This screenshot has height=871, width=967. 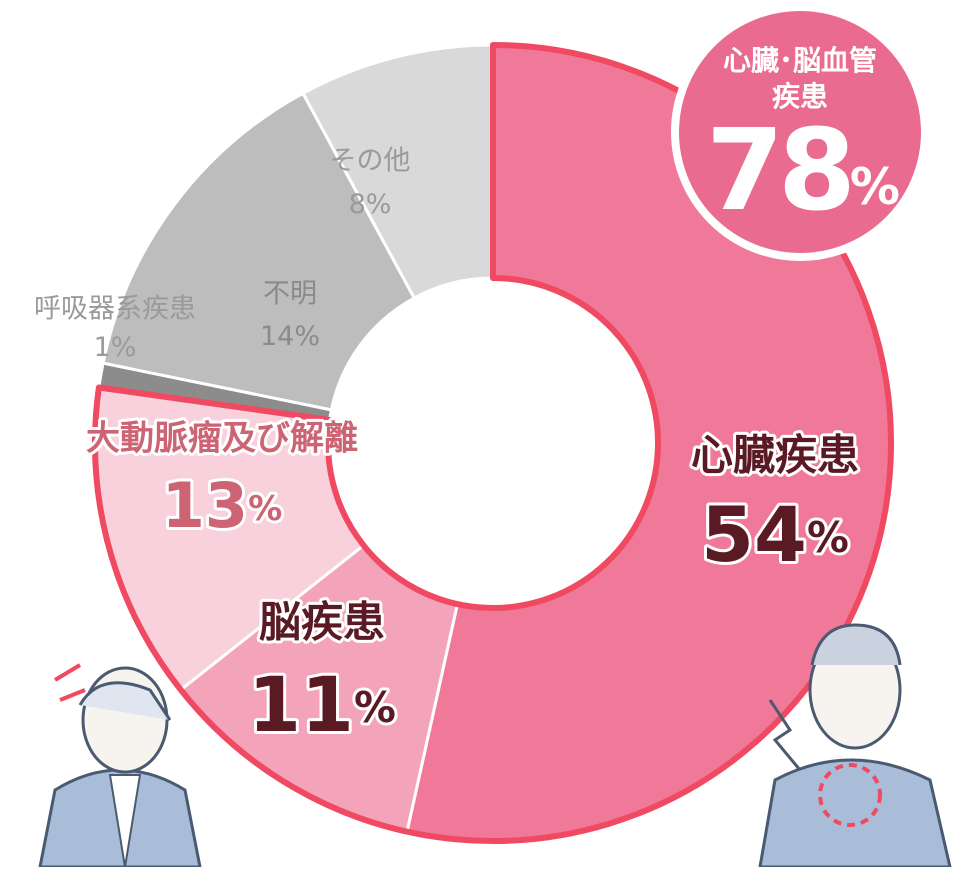 I want to click on person-right, so click(x=855, y=746).